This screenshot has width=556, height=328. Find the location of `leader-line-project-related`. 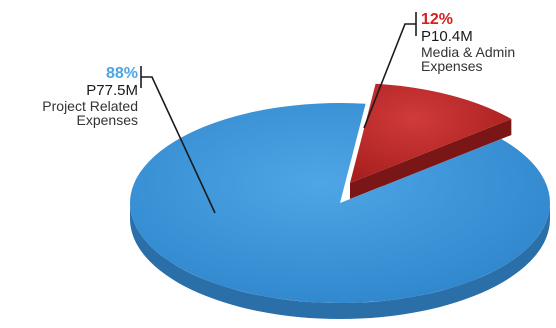

leader-line-project-related is located at coordinates (178, 145).